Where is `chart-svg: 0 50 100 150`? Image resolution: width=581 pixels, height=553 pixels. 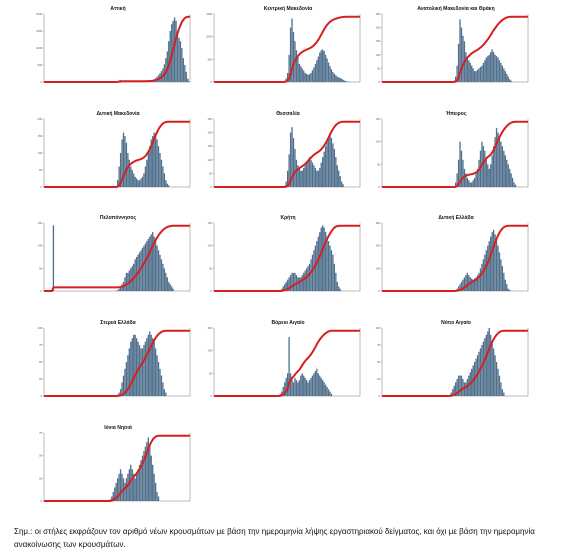
chart-svg: 0 50 100 150 is located at coordinates (452, 153).